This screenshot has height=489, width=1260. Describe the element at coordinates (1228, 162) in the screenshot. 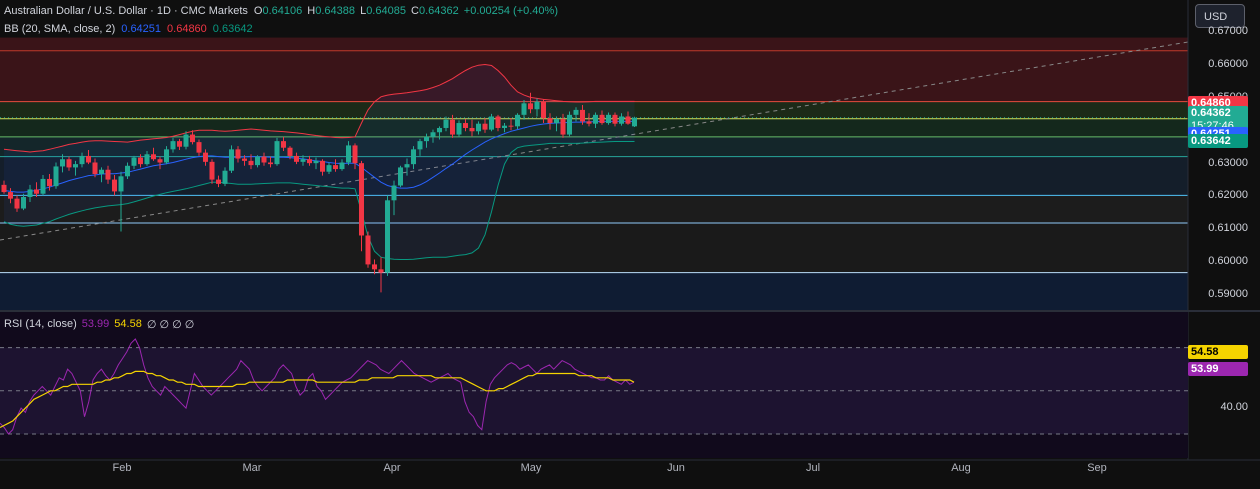

I see `price-axis-label: 0.63000` at that location.